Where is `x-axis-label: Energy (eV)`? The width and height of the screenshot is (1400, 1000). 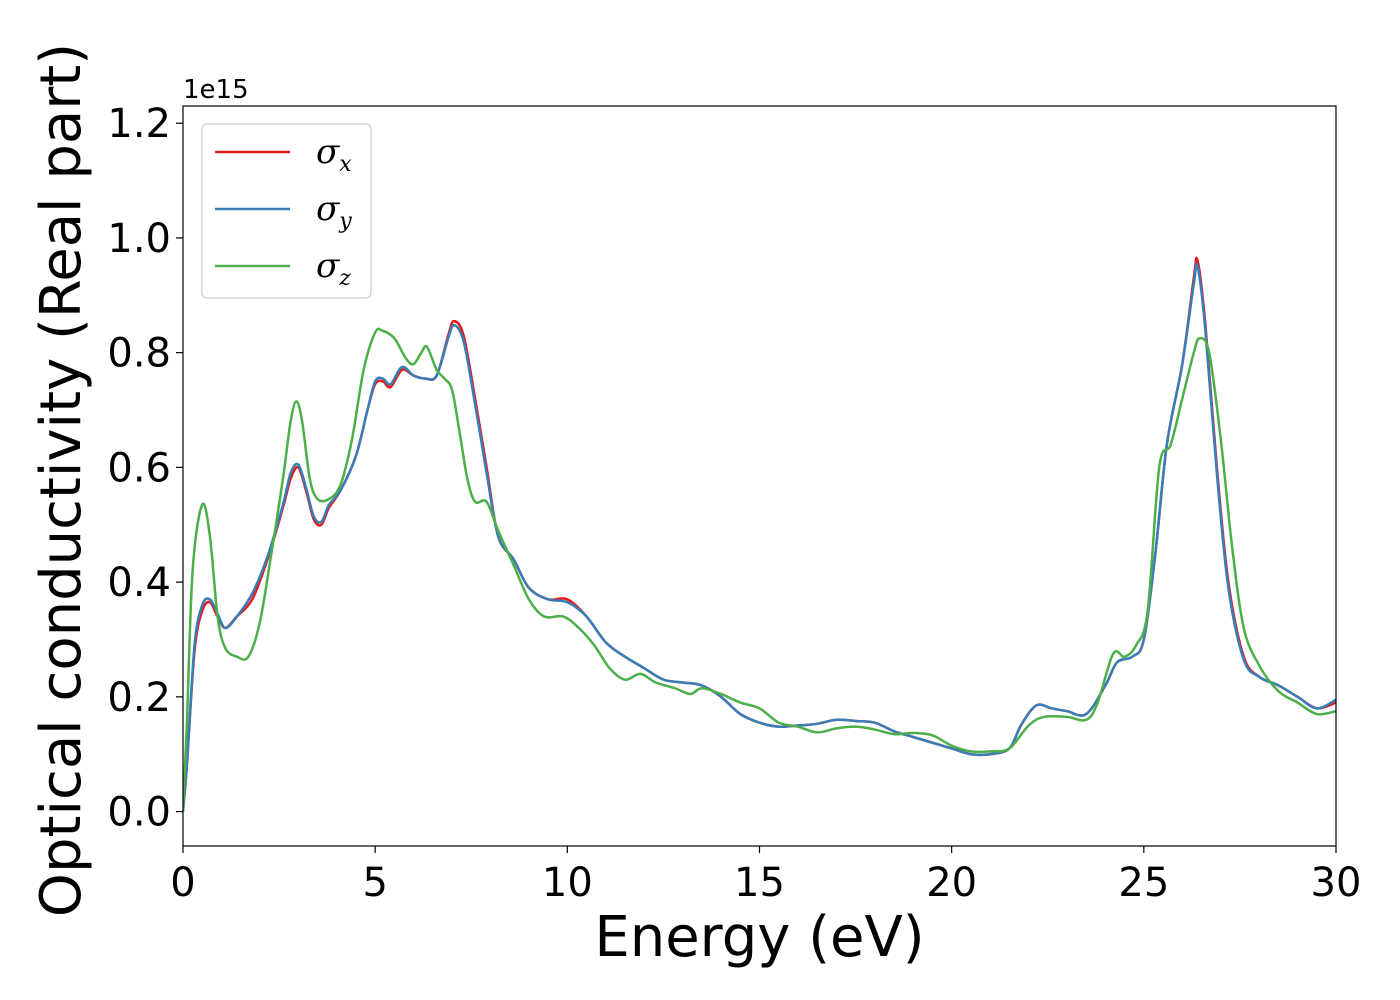 x-axis-label: Energy (eV) is located at coordinates (759, 937).